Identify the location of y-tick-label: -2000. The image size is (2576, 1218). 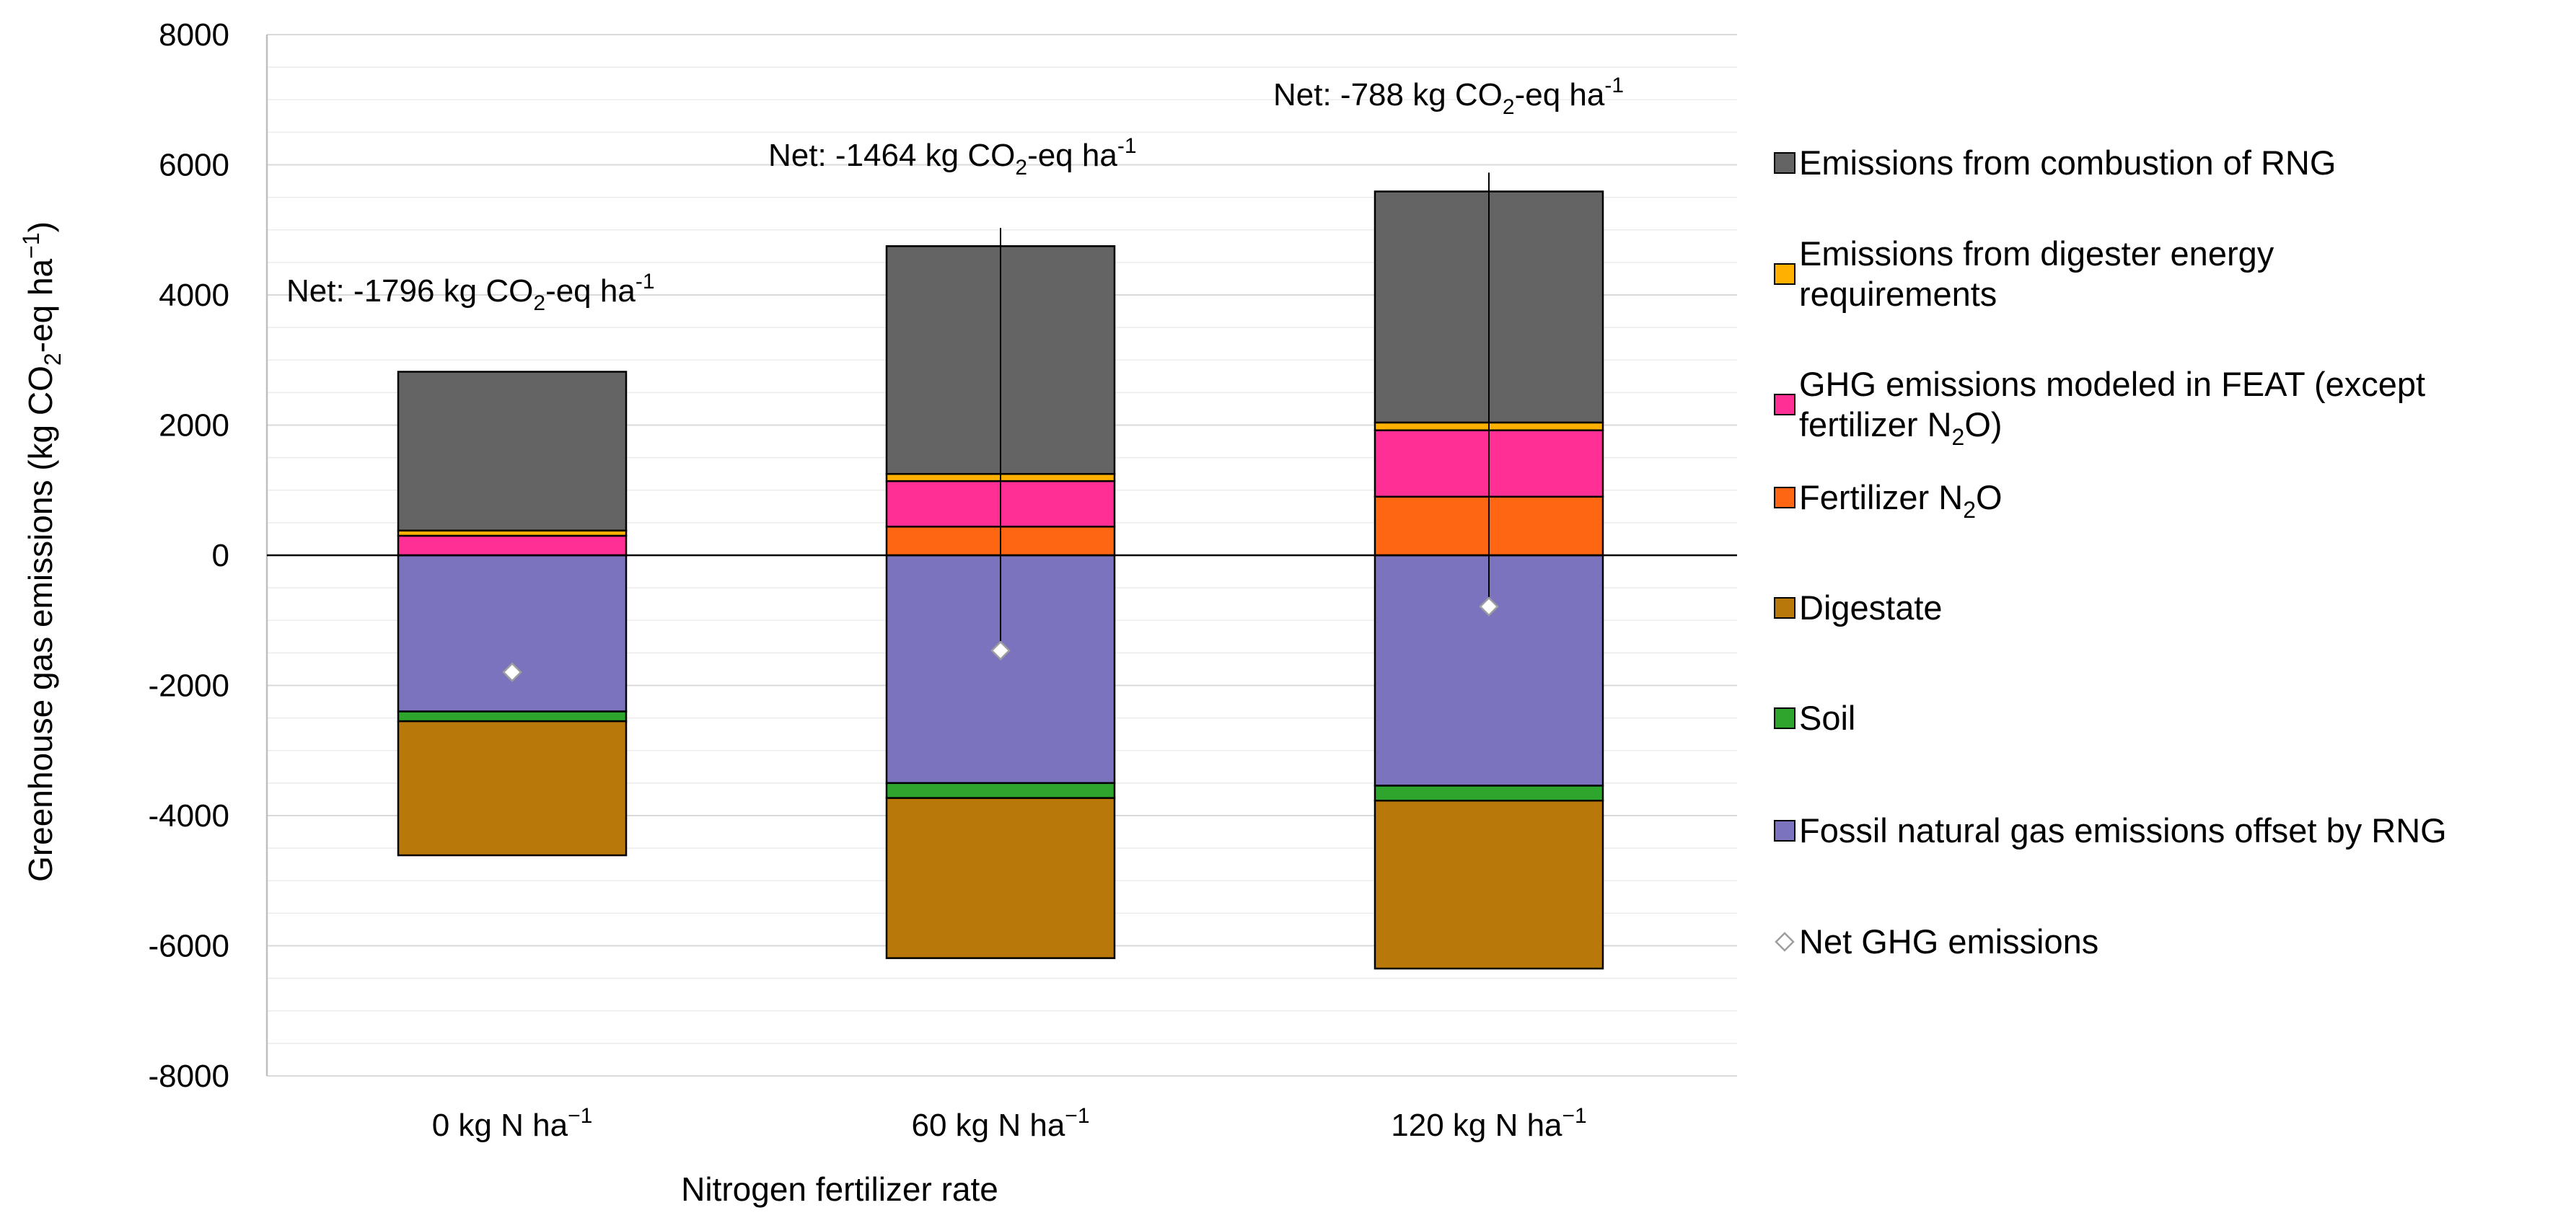
(188, 686).